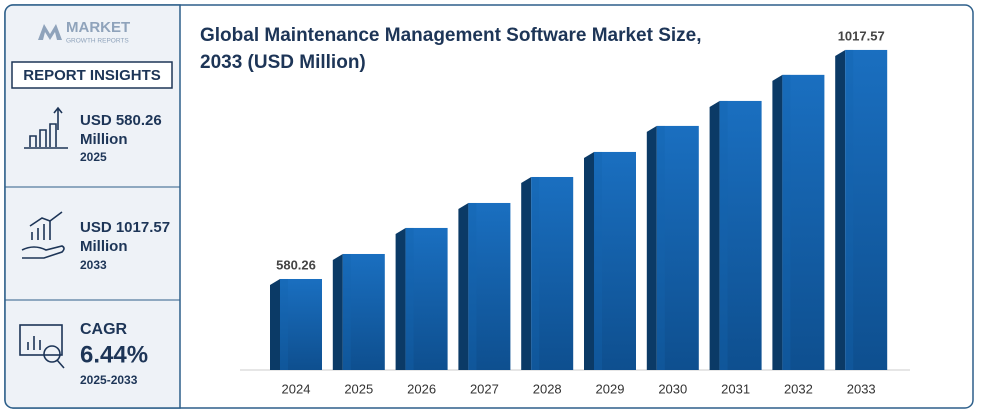 This screenshot has height=420, width=981. I want to click on x-tick-label: 2032, so click(798, 388).